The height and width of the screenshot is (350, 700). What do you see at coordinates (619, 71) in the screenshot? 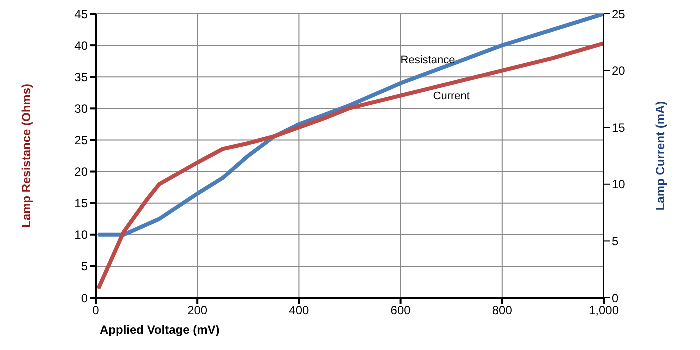
I see `y2-tick-label: 20` at bounding box center [619, 71].